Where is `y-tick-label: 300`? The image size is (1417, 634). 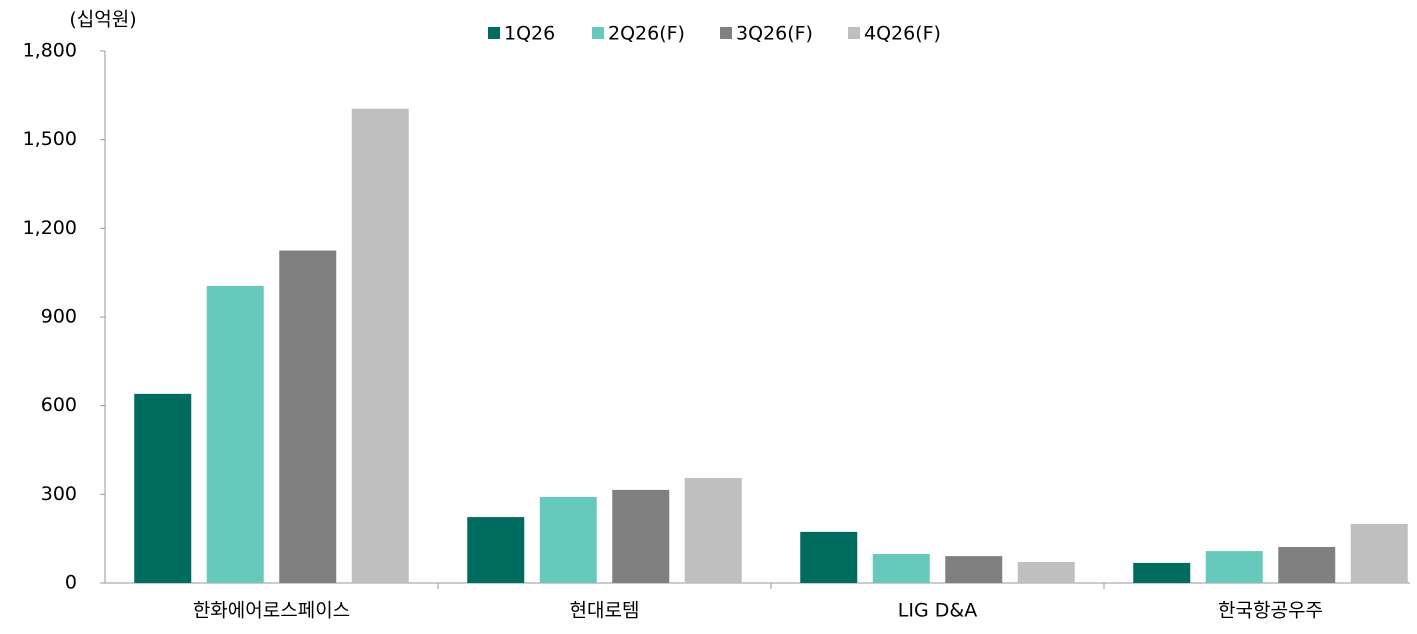 y-tick-label: 300 is located at coordinates (59, 494).